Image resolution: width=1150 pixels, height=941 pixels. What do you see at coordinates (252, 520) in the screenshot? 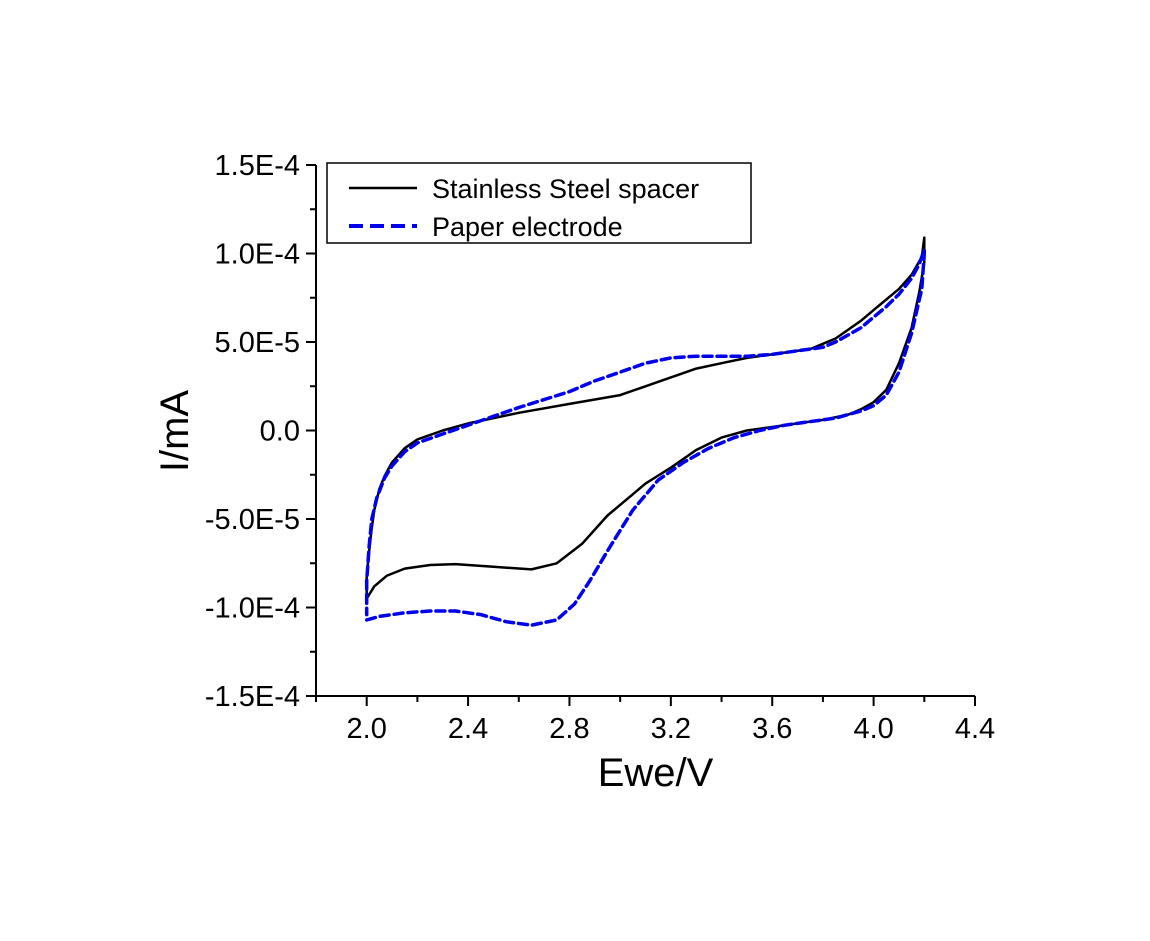
I see `y-tick-label: -5.0E-5` at bounding box center [252, 520].